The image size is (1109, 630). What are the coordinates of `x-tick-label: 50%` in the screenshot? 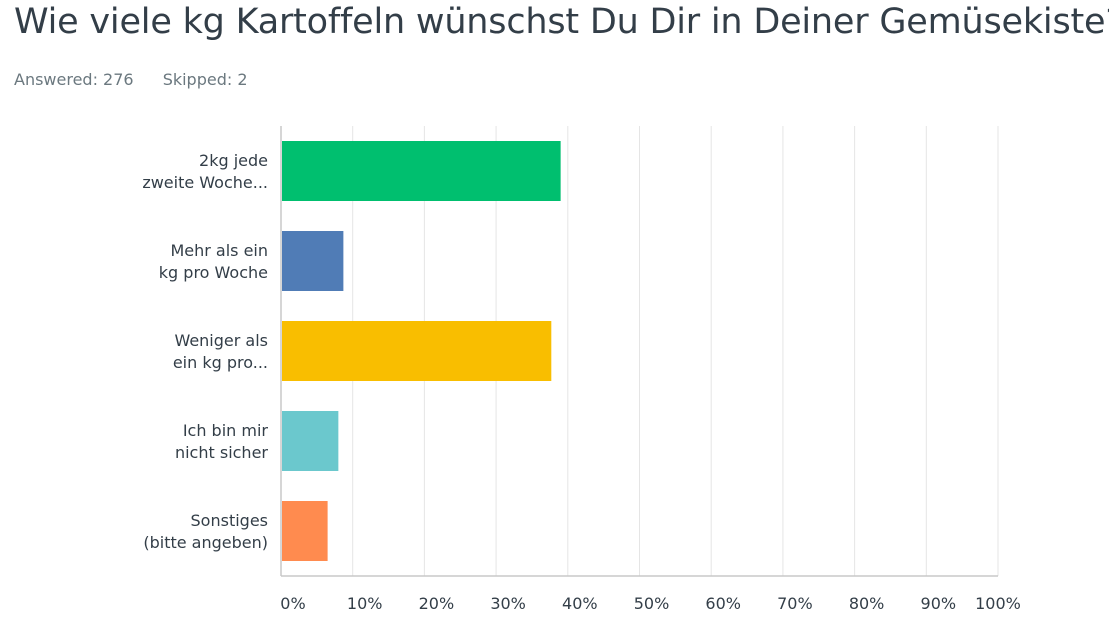 It's located at (652, 603).